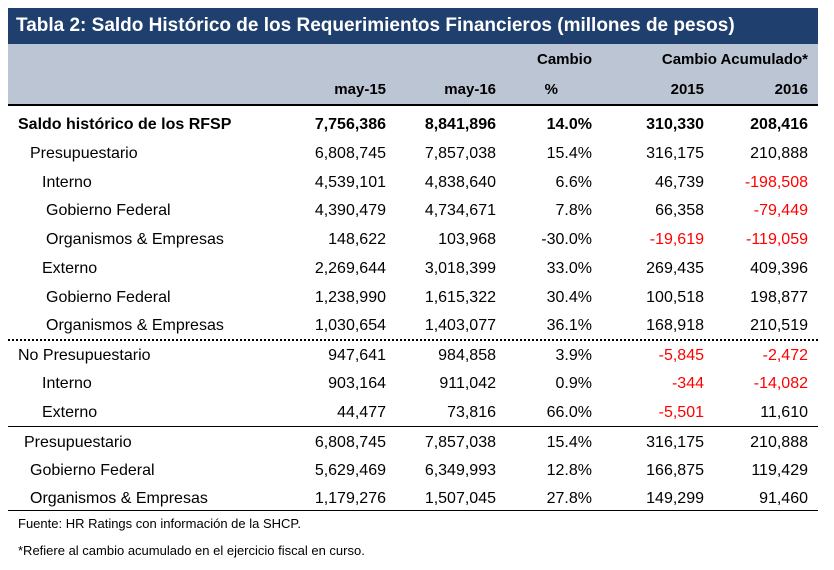  I want to click on cell-v5: -2,472, so click(785, 355).